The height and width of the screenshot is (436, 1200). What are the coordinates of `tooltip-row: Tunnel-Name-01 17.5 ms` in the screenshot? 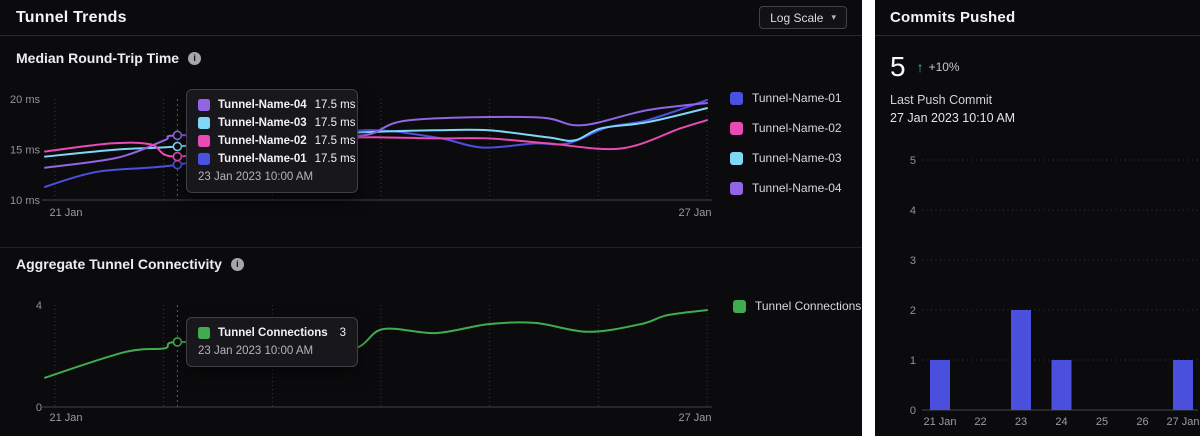 It's located at (277, 159).